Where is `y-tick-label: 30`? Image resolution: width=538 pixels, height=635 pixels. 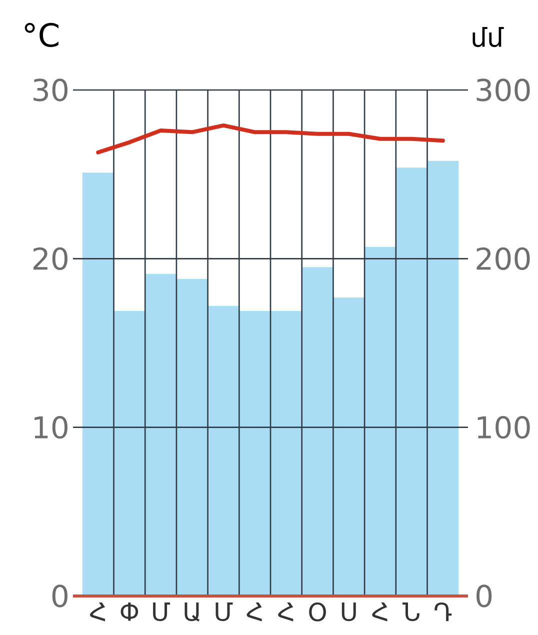 y-tick-label: 30 is located at coordinates (51, 90).